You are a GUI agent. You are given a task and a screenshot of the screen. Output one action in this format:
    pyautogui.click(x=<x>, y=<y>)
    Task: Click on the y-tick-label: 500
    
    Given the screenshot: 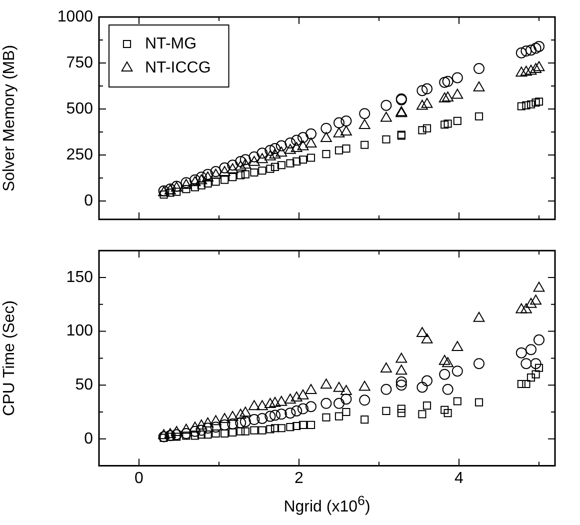 What is the action you would take?
    pyautogui.click(x=80, y=109)
    